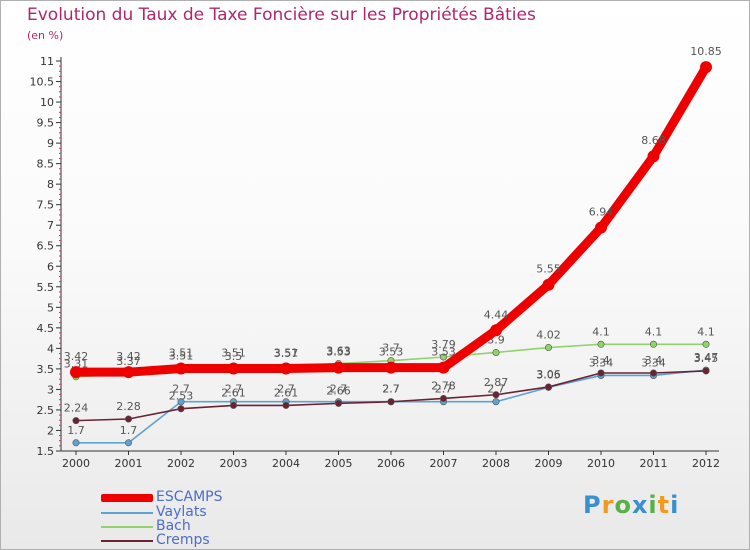  What do you see at coordinates (50, 184) in the screenshot?
I see `y-tick-label: 8` at bounding box center [50, 184].